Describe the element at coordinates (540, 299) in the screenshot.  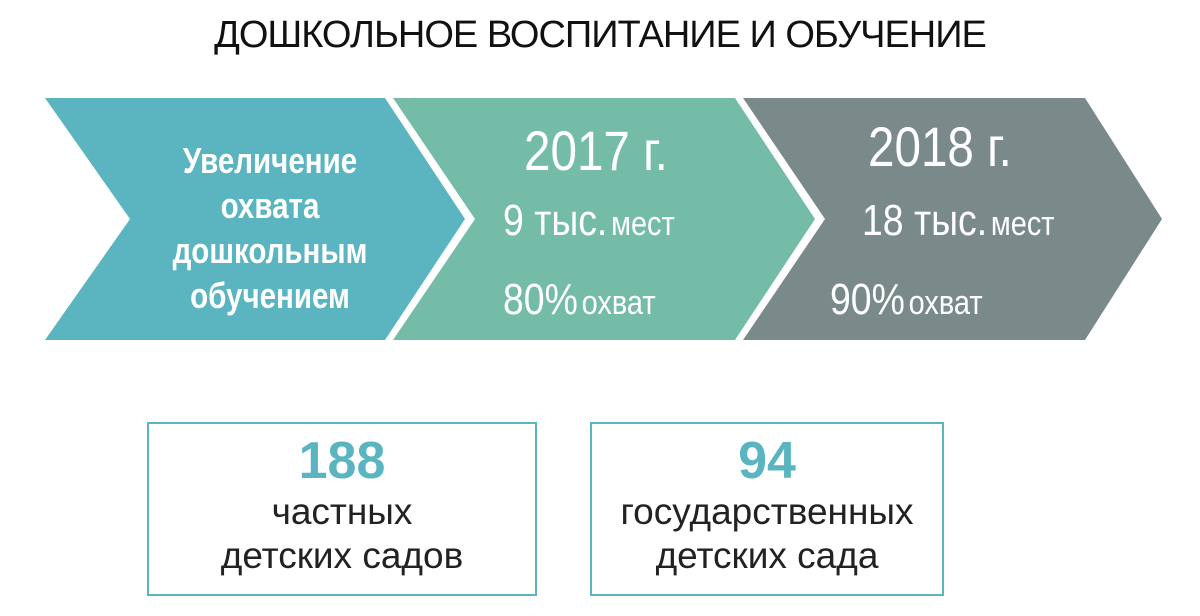
I see `coverage-number: 80%` at that location.